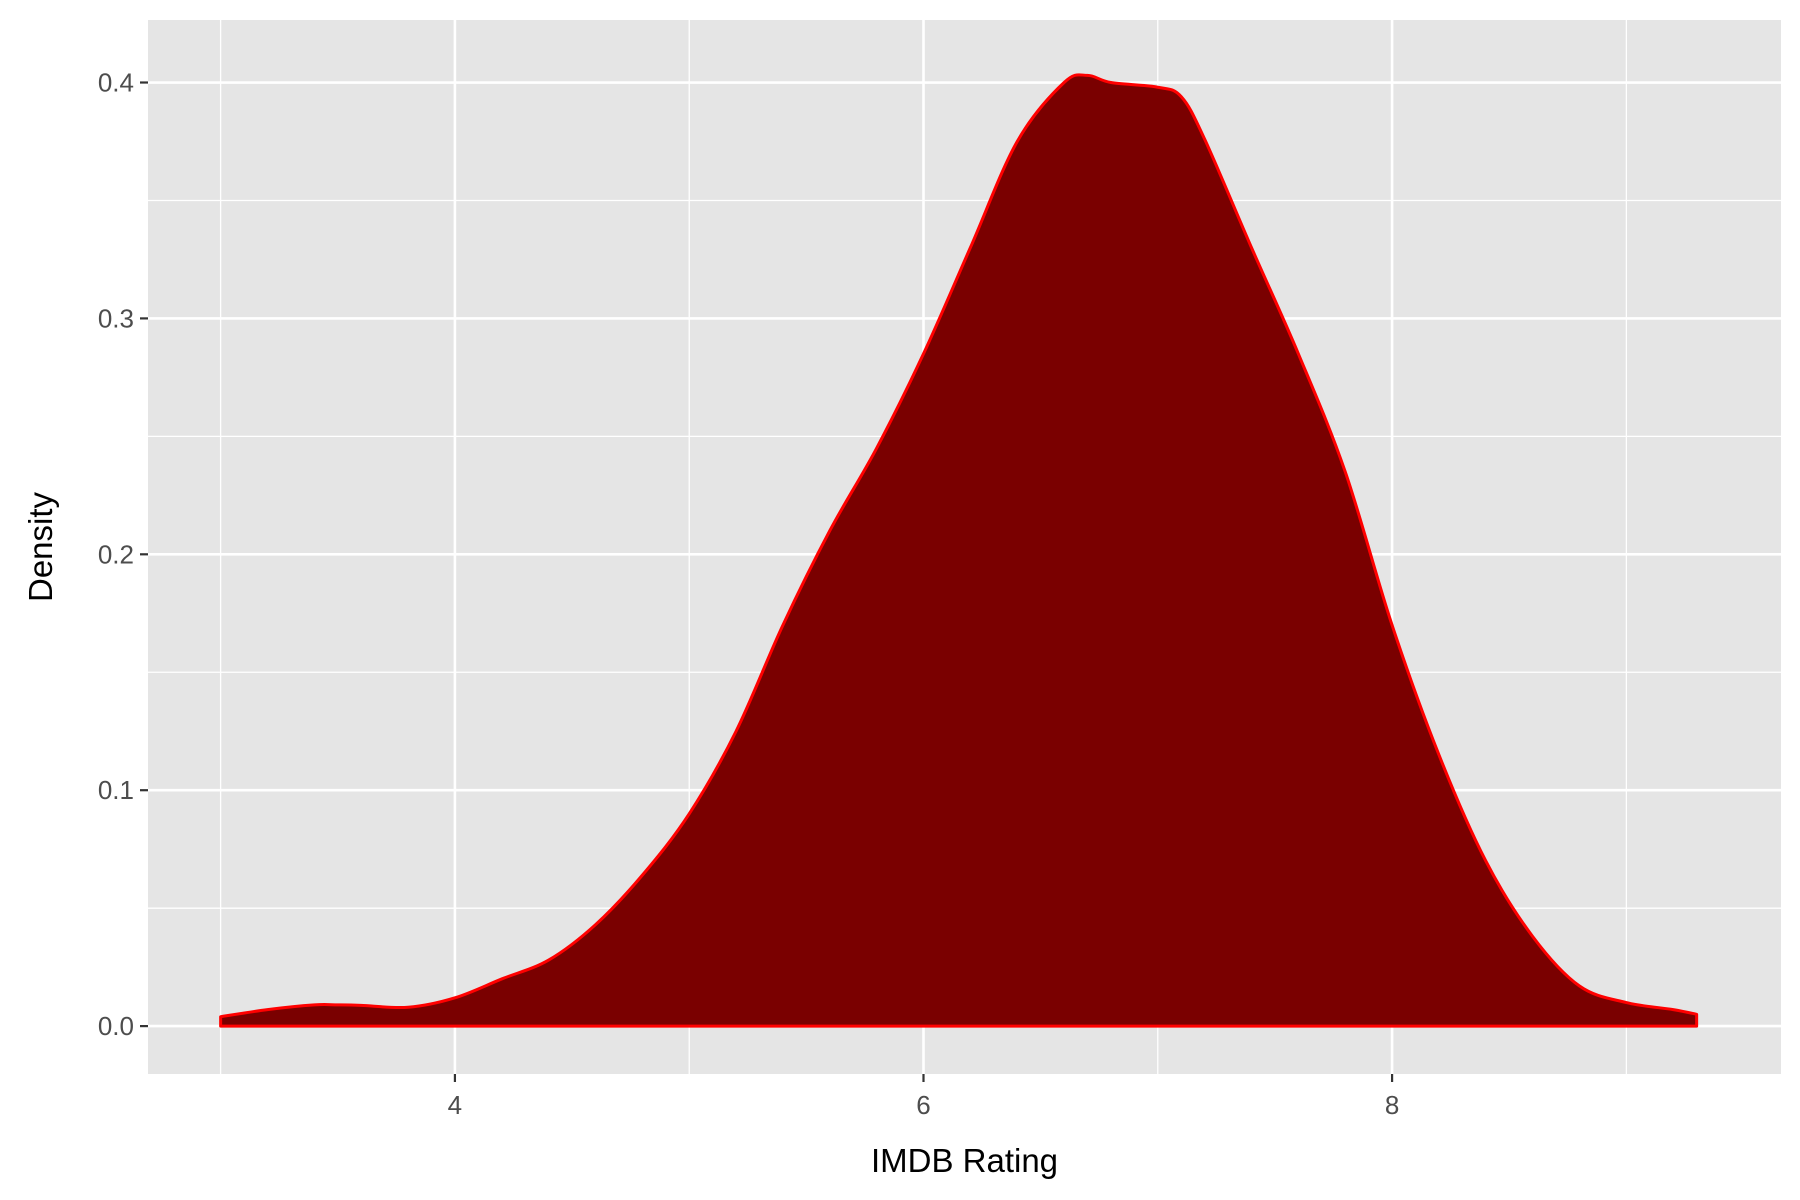  I want to click on x-axis-title: IMDB Rating, so click(964, 1160).